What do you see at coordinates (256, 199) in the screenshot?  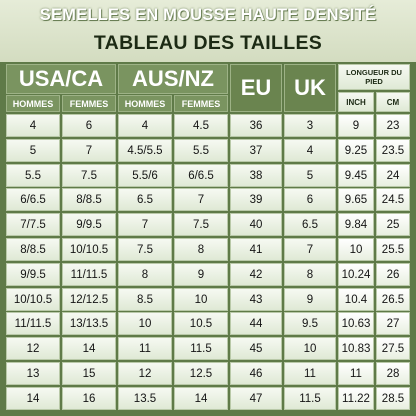 I see `table-cell: 39` at bounding box center [256, 199].